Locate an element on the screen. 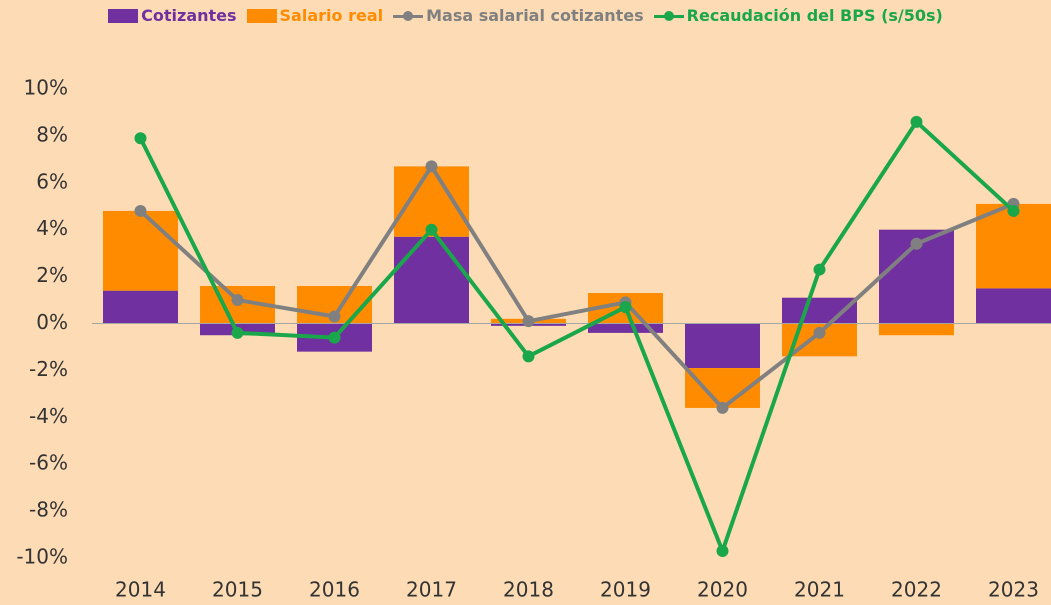 Image resolution: width=1051 pixels, height=605 pixels. legend-label: Recaudación del BPS (s/50s) is located at coordinates (814, 15).